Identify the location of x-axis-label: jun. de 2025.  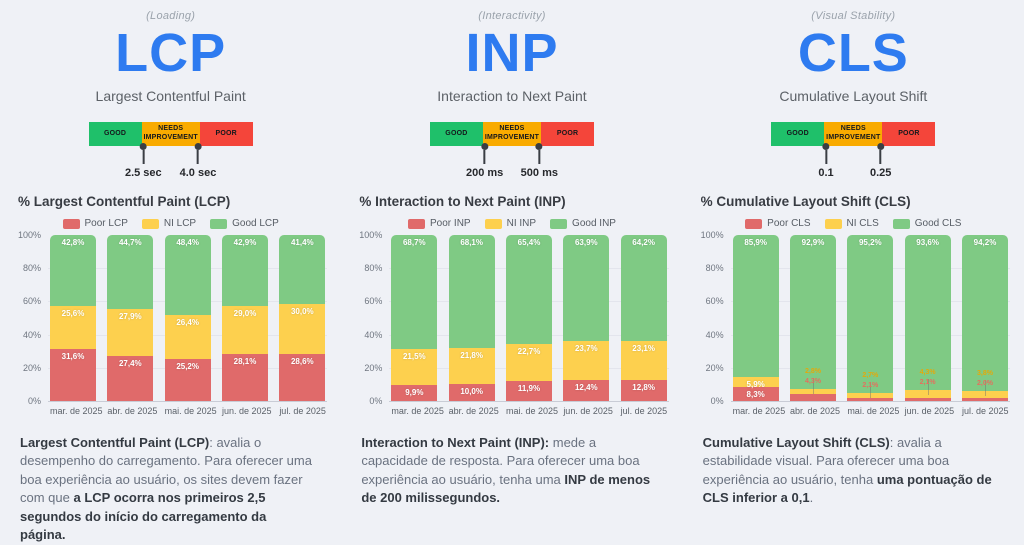
(246, 411).